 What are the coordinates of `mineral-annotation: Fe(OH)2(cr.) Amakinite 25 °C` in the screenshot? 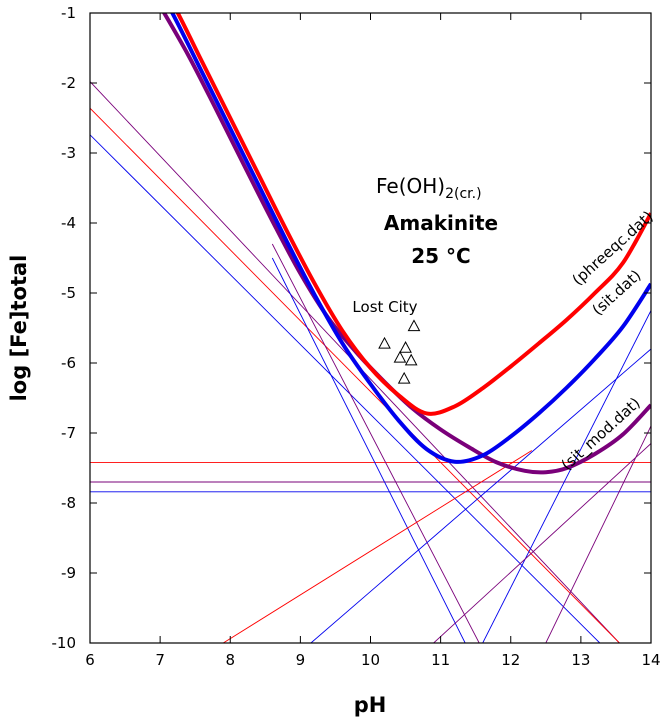 It's located at (437, 221).